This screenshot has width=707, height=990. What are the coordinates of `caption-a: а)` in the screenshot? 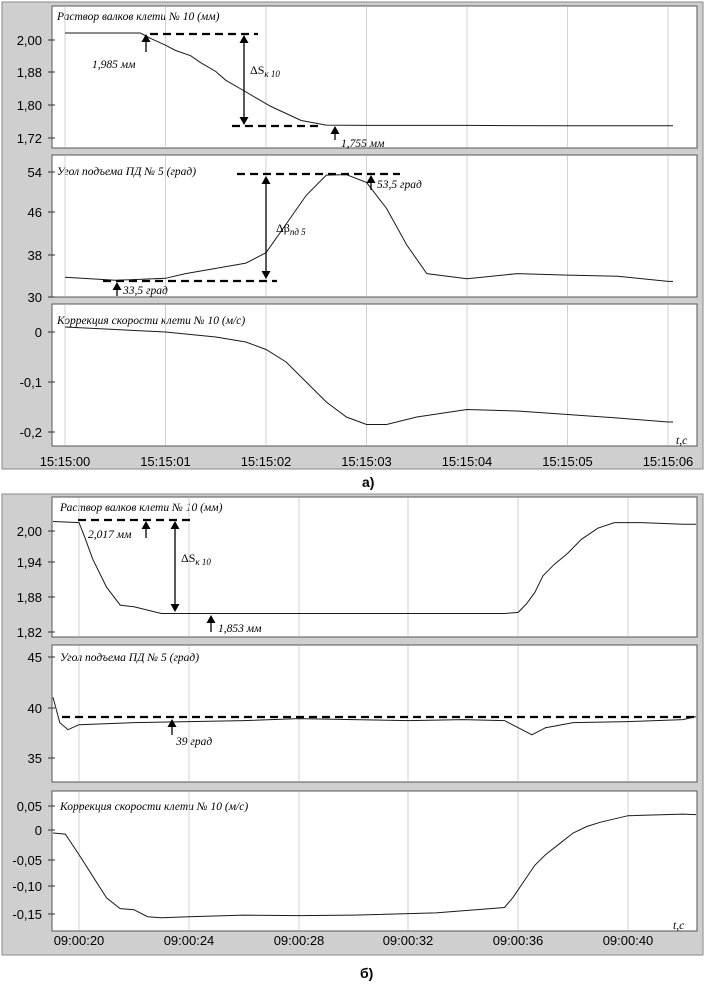 It's located at (368, 482).